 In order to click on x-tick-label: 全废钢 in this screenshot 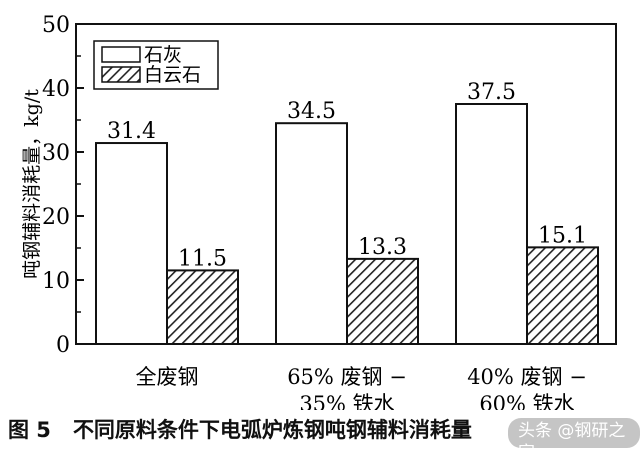, I will do `click(167, 377)`.